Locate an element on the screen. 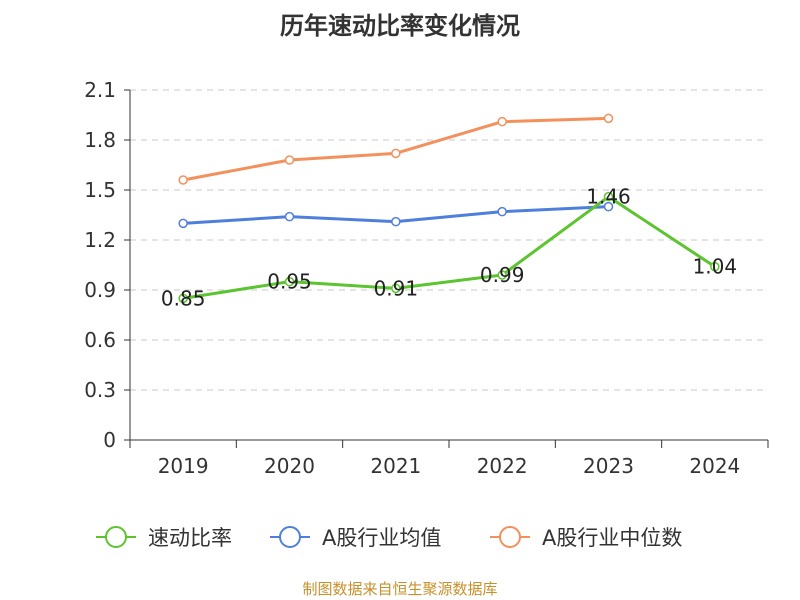 Image resolution: width=800 pixels, height=600 pixels. legend: 速动比率 A股行业均值 A股行业中位数 is located at coordinates (389, 538).